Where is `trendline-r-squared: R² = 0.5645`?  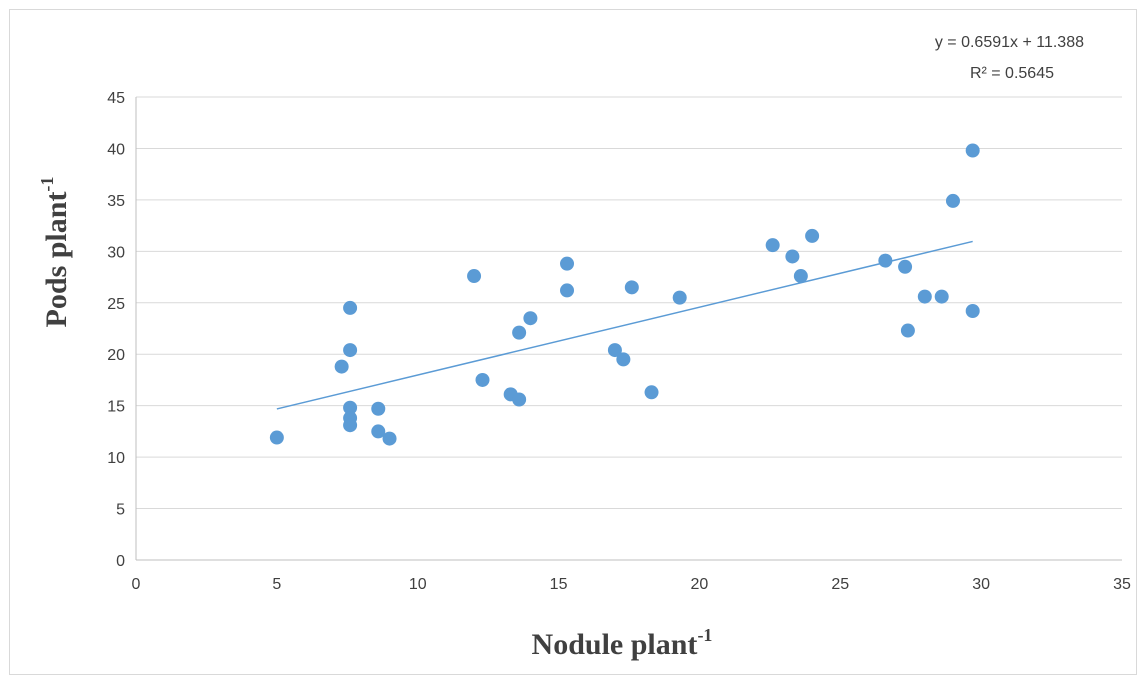
trendline-r-squared: R² = 0.5645 is located at coordinates (1012, 73).